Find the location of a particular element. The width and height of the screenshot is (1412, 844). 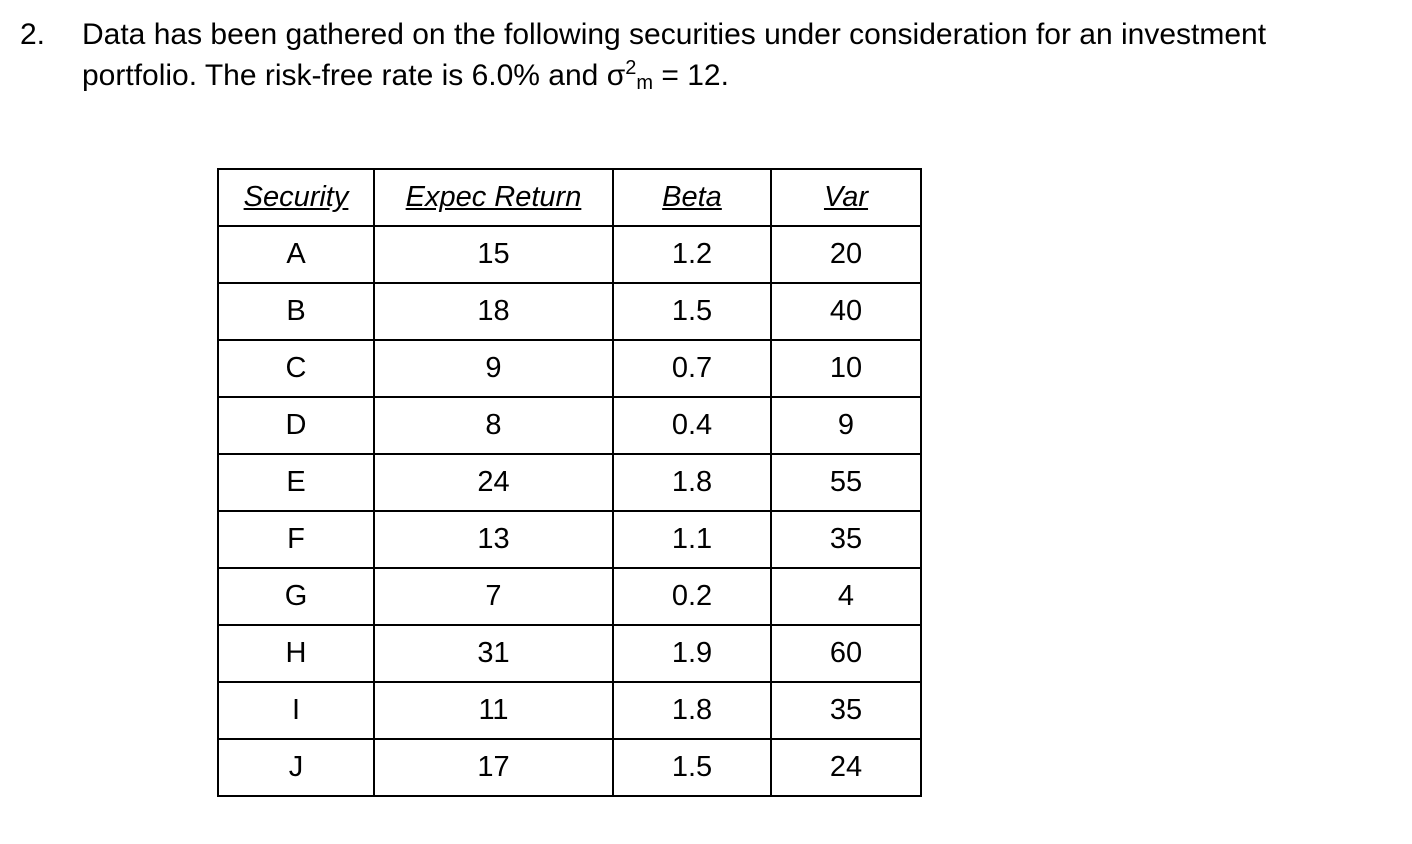

table-cell: C is located at coordinates (296, 368).